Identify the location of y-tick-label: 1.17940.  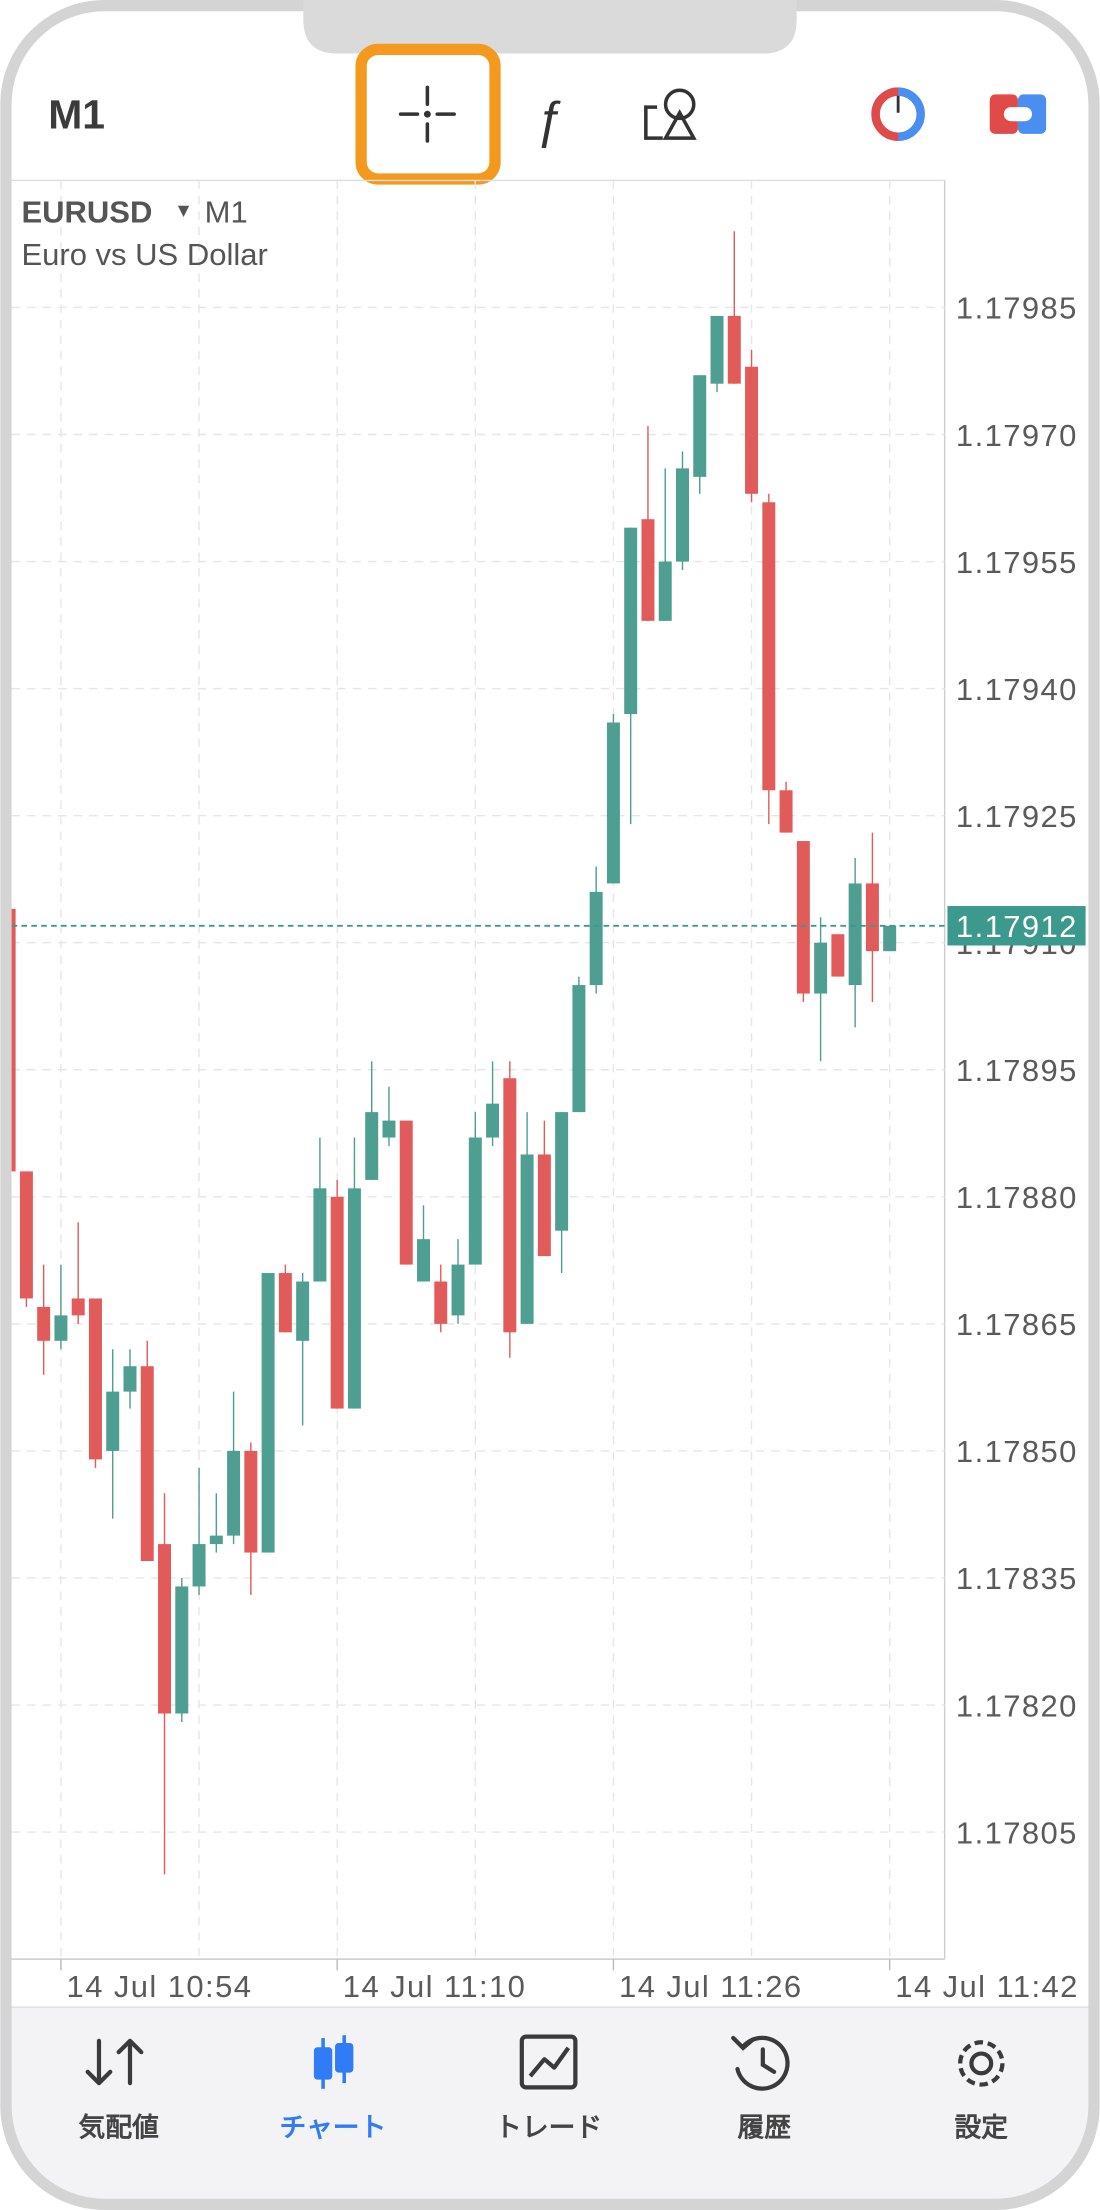
(1017, 689).